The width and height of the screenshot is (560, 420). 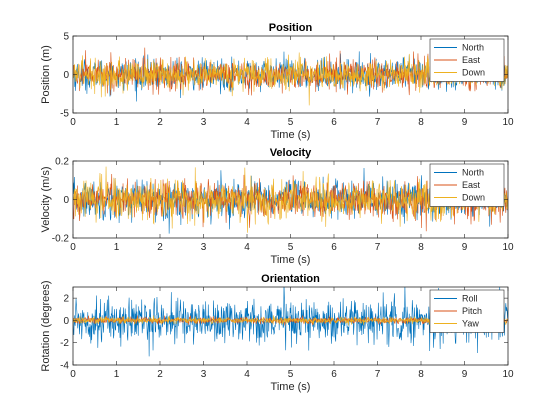 What do you see at coordinates (46, 199) in the screenshot?
I see `y-axis-label: Velocity (m/s)` at bounding box center [46, 199].